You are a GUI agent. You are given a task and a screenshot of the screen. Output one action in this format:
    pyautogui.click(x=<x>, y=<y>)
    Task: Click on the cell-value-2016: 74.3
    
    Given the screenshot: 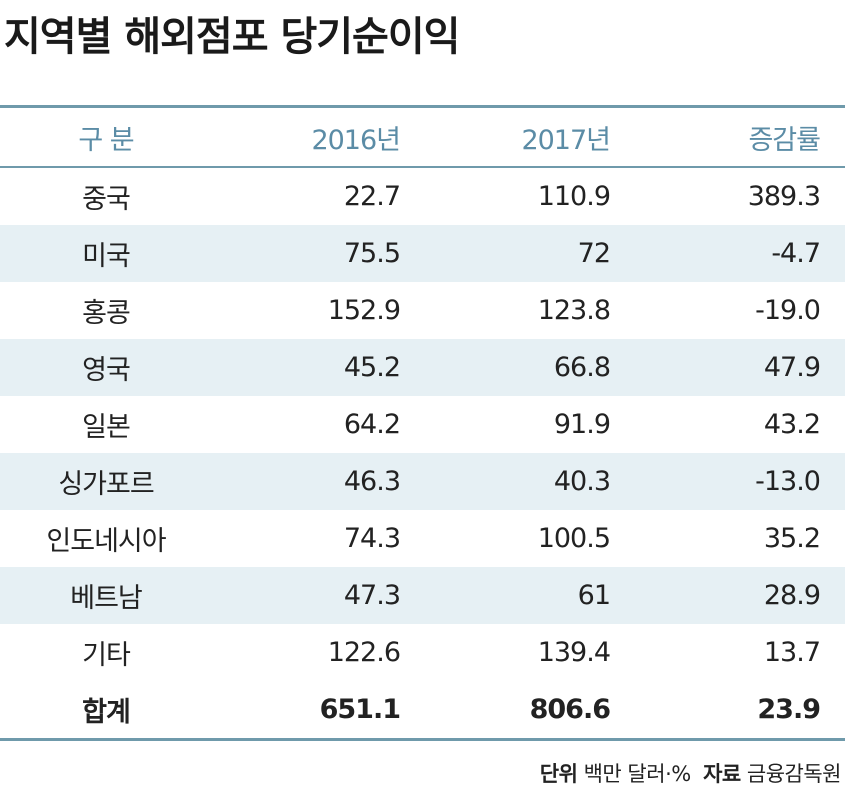 What is the action you would take?
    pyautogui.click(x=372, y=538)
    